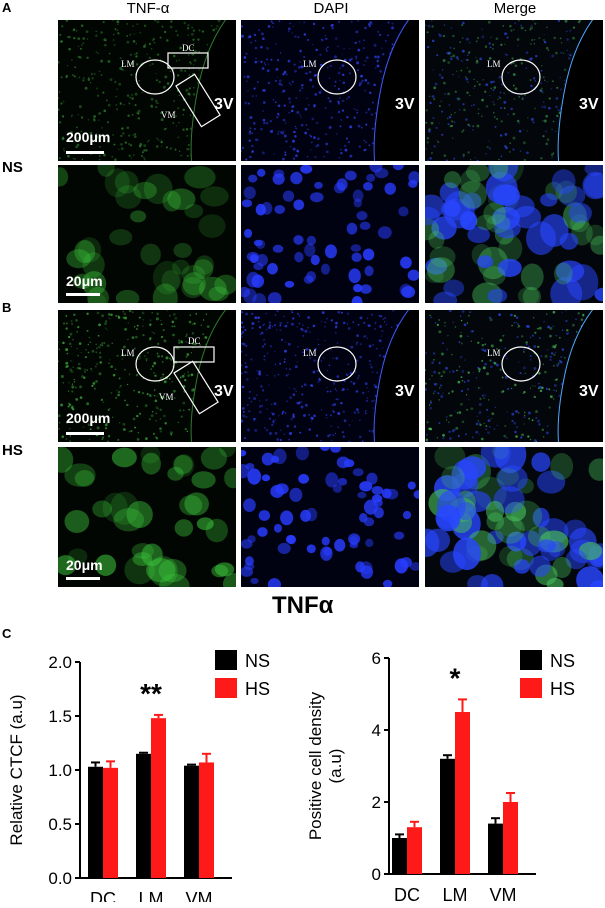 The image size is (605, 908). Describe the element at coordinates (148, 8) in the screenshot. I see `column-header-tnf: TNF-α` at that location.